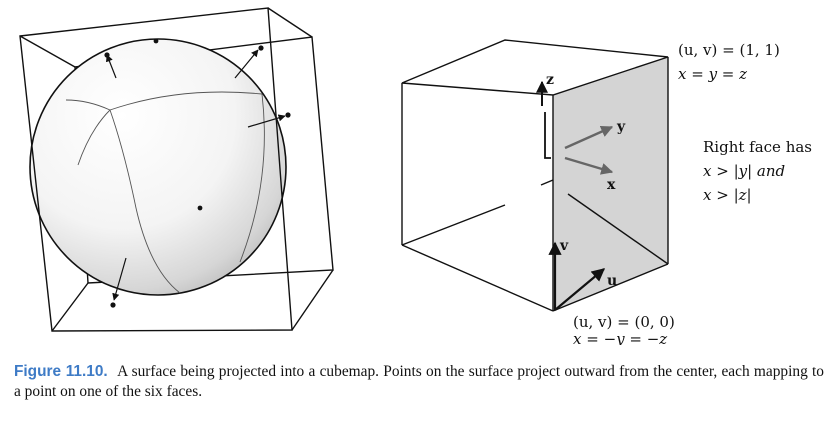 The image size is (837, 434). I want to click on right-face, so click(610, 184).